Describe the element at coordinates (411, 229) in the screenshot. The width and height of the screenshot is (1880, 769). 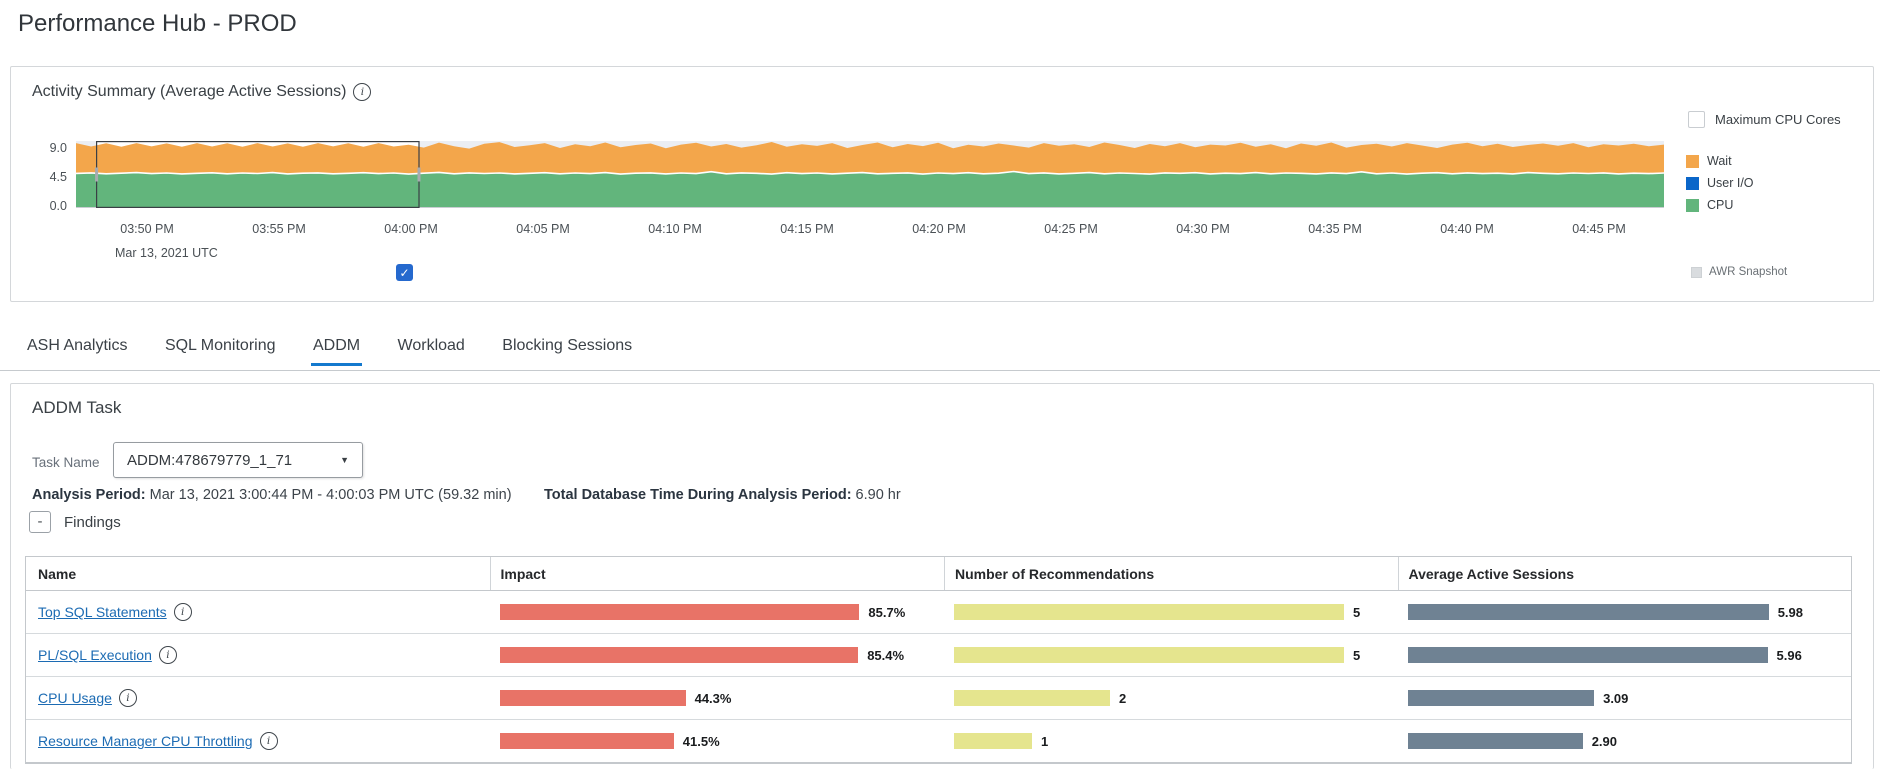
I see `x-axis-label: 04:00 PM` at that location.